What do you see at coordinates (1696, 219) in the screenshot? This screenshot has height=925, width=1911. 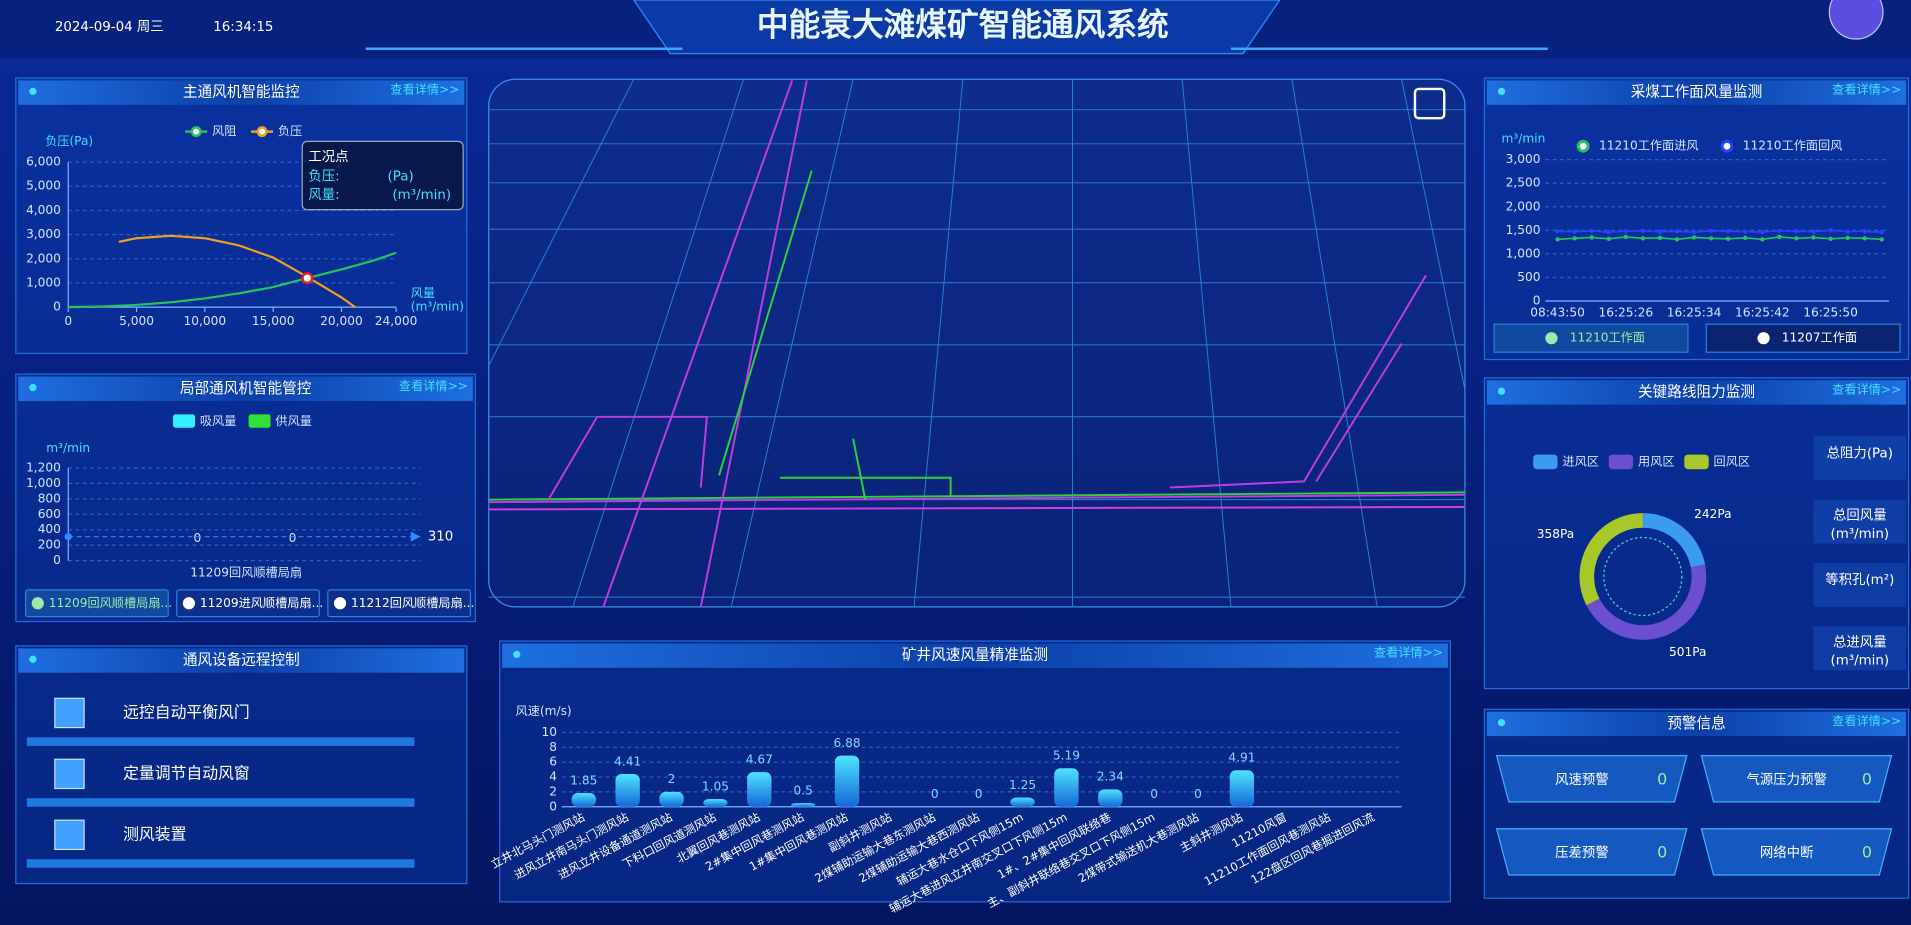 I see `panel` at bounding box center [1696, 219].